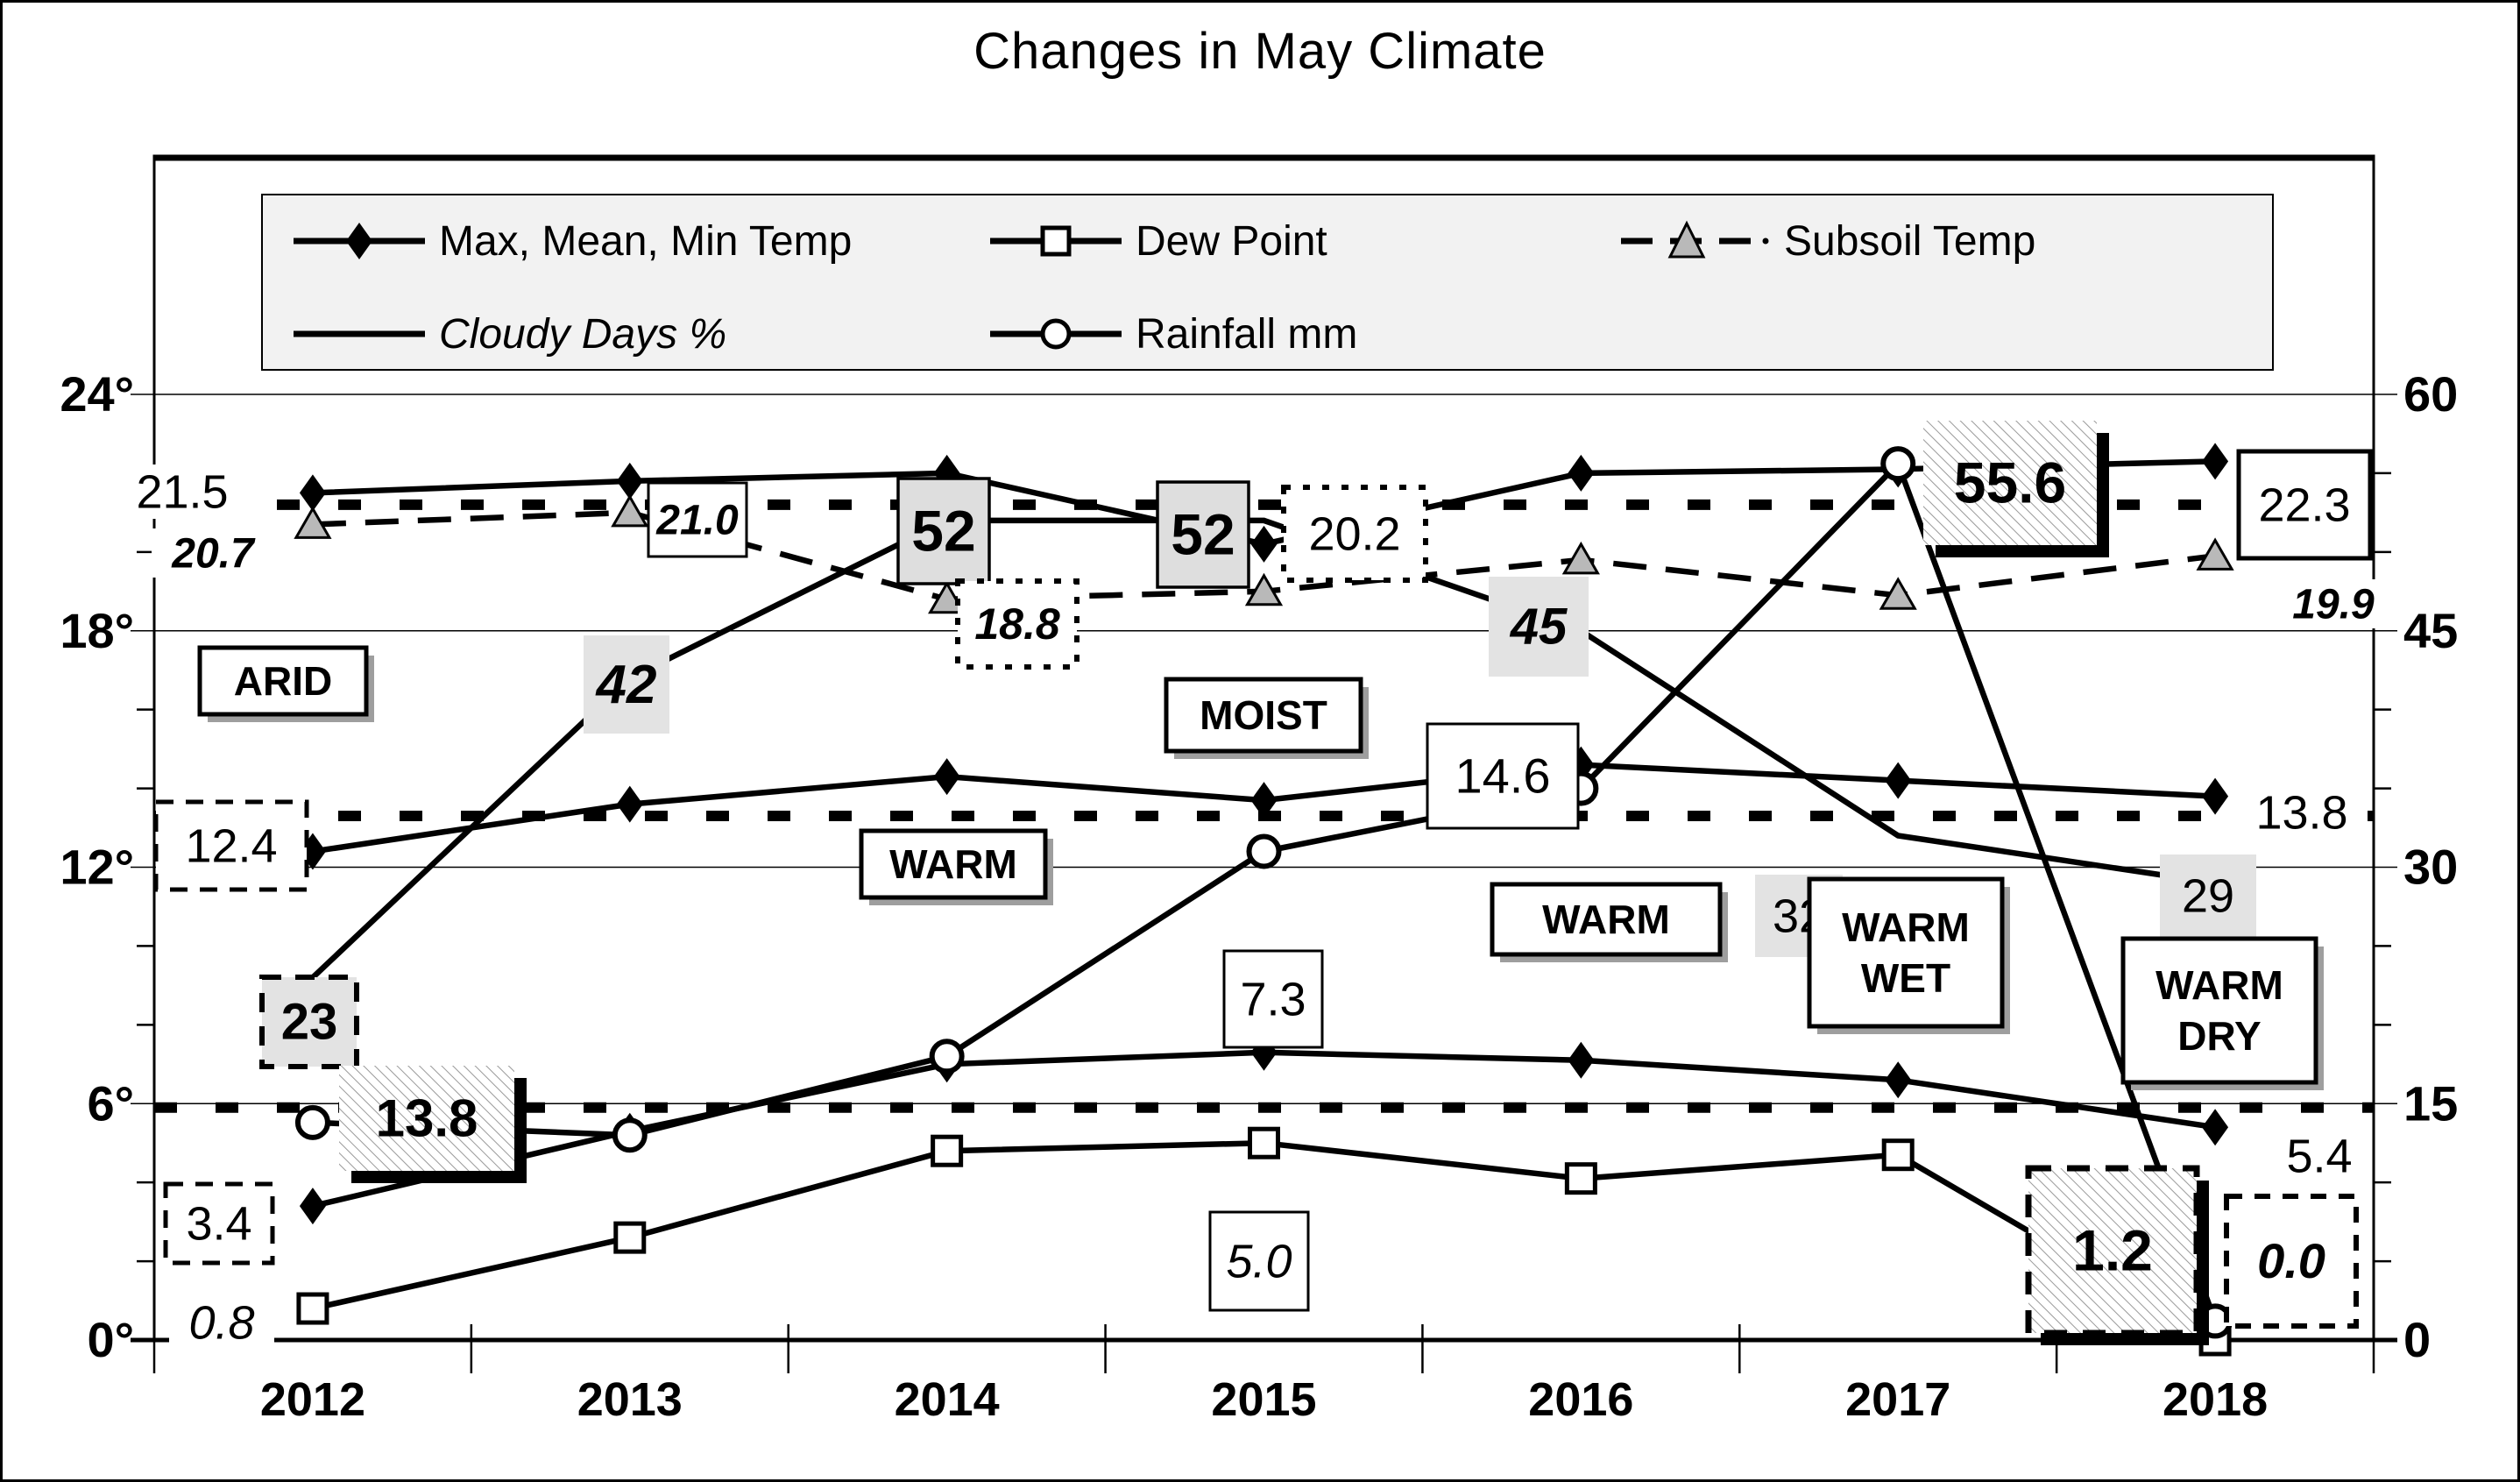 This screenshot has height=1482, width=2520. What do you see at coordinates (1260, 51) in the screenshot?
I see `chart-title: Changes in May Climate` at bounding box center [1260, 51].